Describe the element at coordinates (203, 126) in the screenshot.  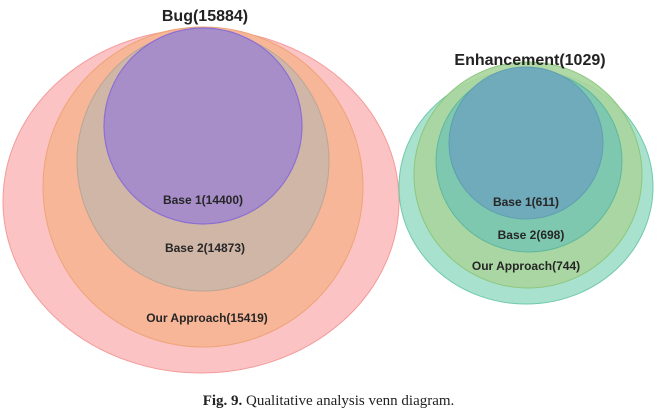
I see `bug-base1-set` at that location.